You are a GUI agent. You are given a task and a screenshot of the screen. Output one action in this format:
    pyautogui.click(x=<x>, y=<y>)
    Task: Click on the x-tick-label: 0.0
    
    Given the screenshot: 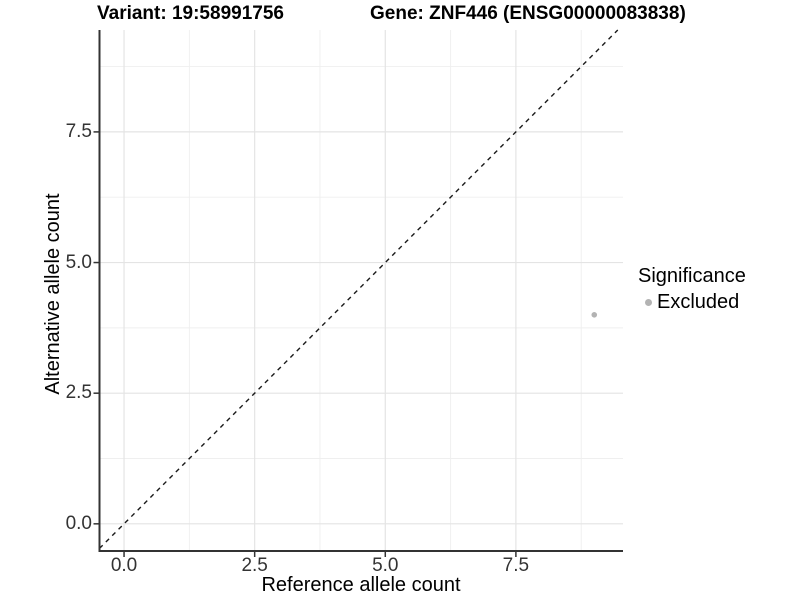 What is the action you would take?
    pyautogui.click(x=124, y=565)
    